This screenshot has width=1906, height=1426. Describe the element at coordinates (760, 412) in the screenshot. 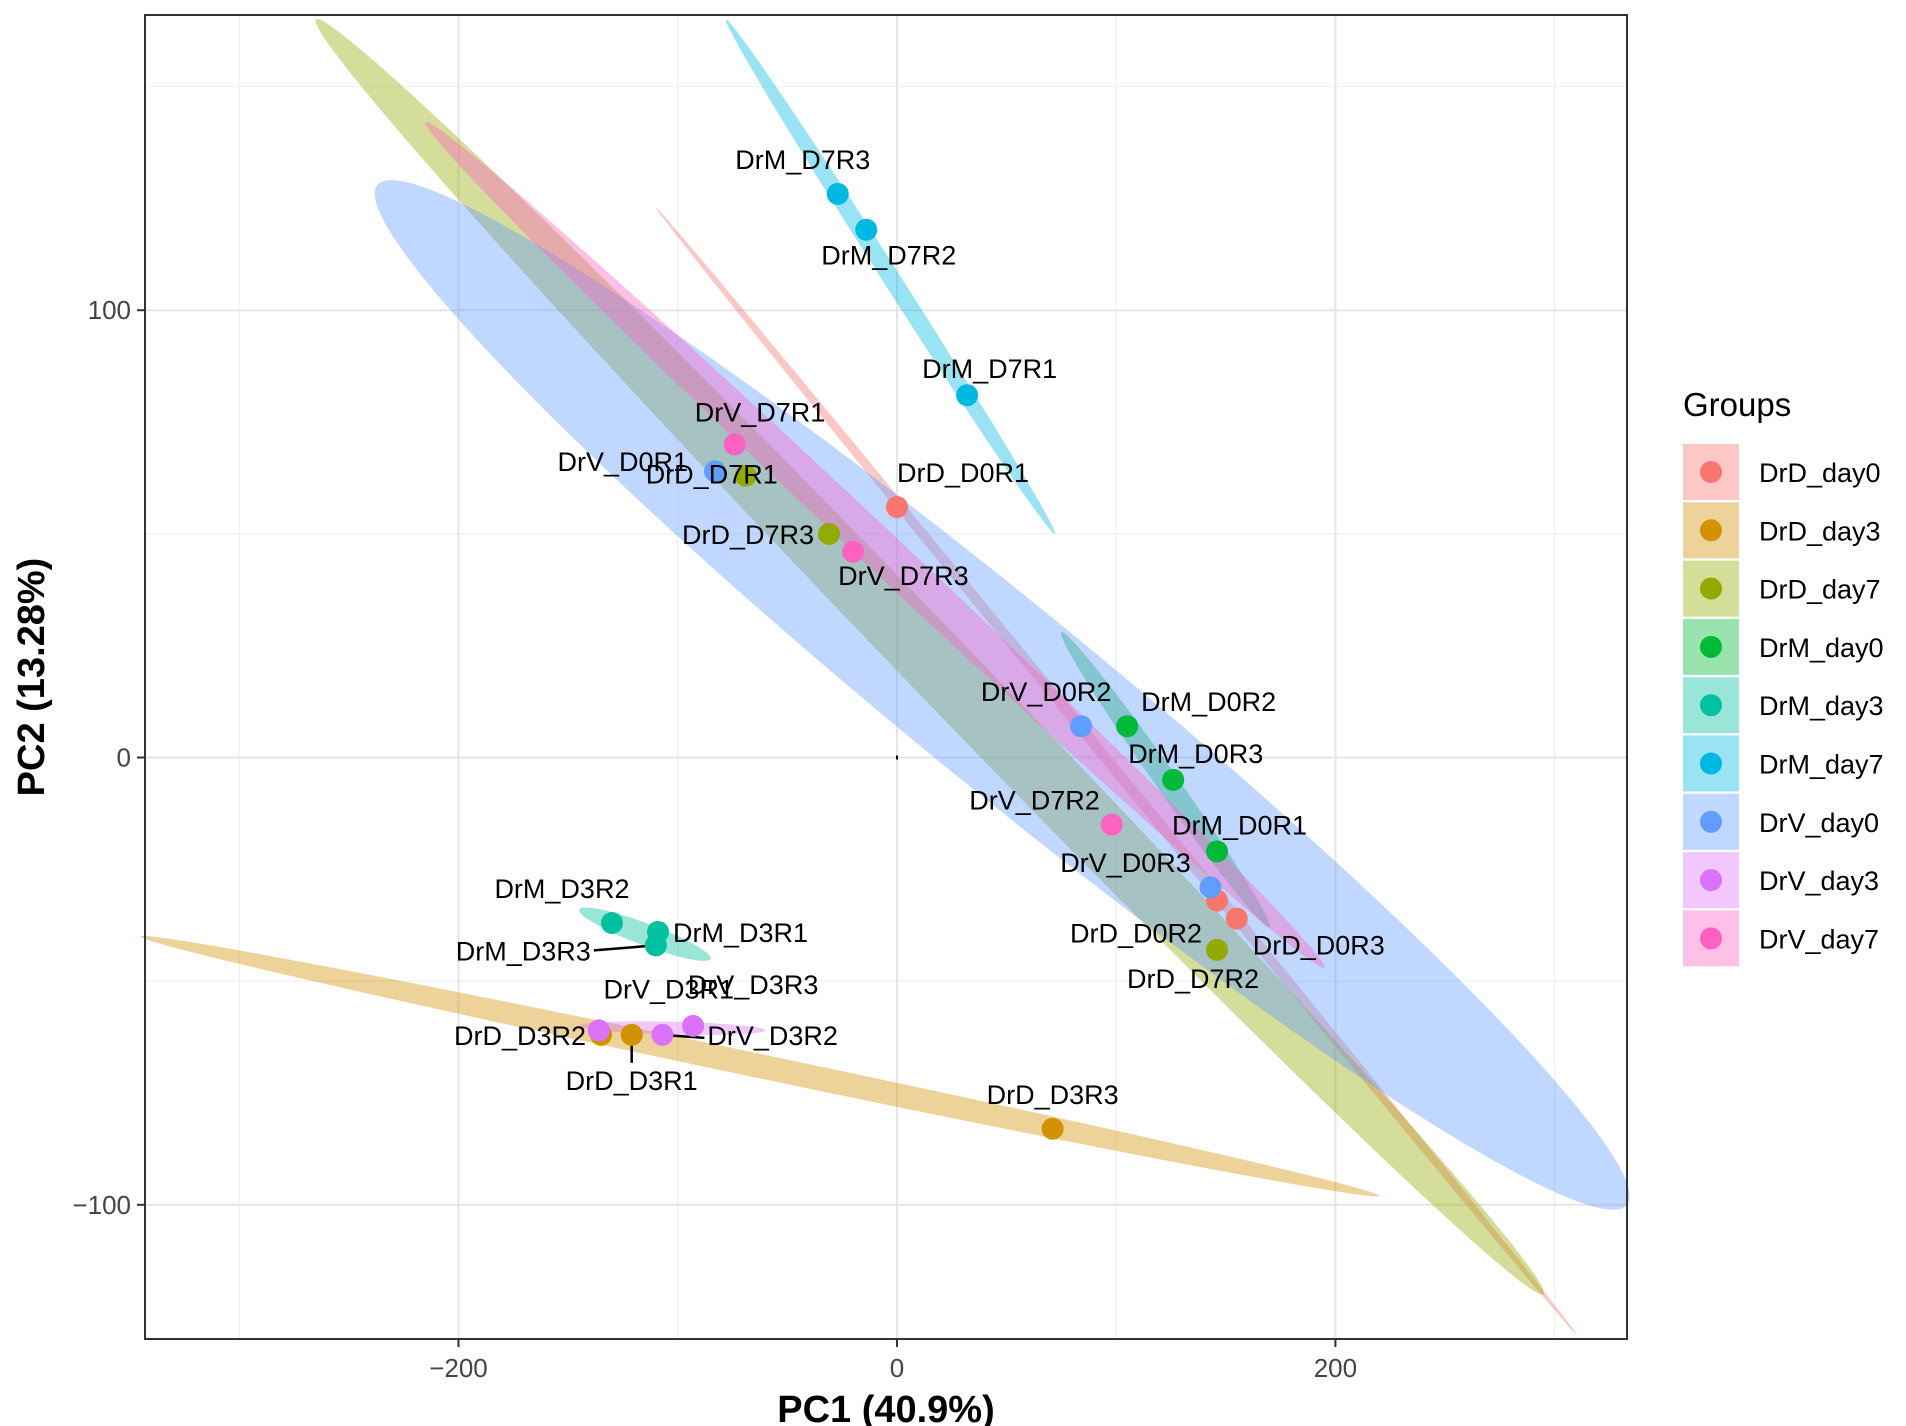

I see `label-DrV_D7R1: DrV_D7R1` at that location.